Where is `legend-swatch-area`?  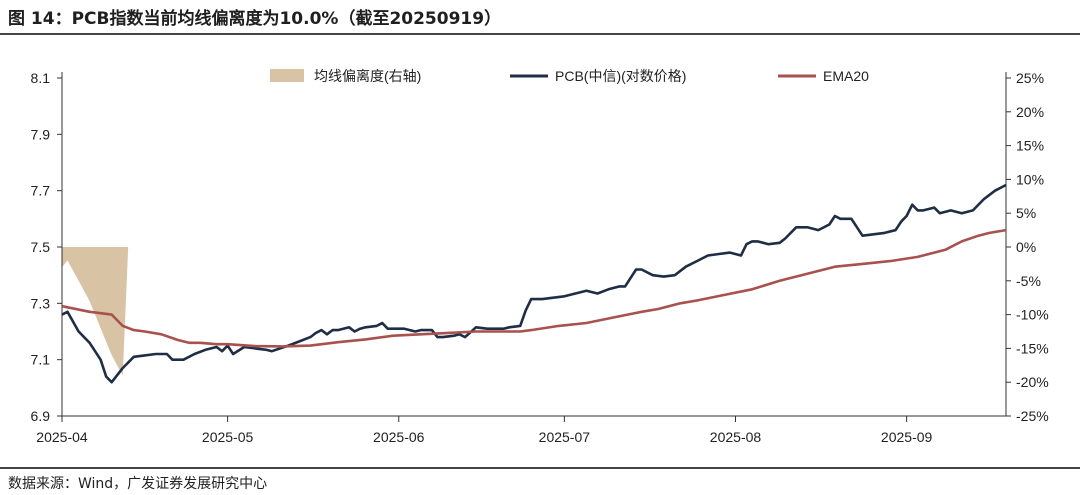
legend-swatch-area is located at coordinates (287, 75).